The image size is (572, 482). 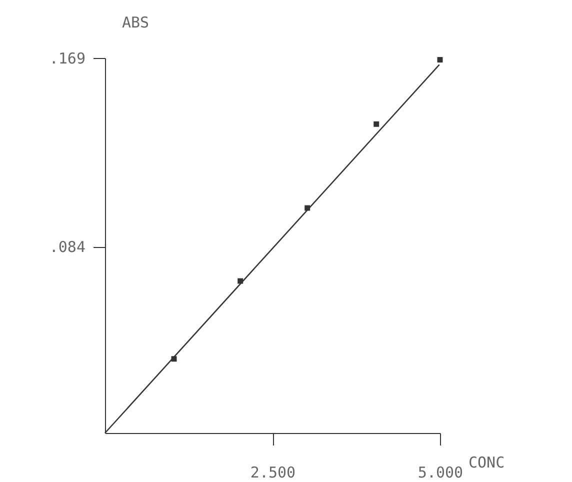 What do you see at coordinates (67, 59) in the screenshot?
I see `y-tick-label: .169` at bounding box center [67, 59].